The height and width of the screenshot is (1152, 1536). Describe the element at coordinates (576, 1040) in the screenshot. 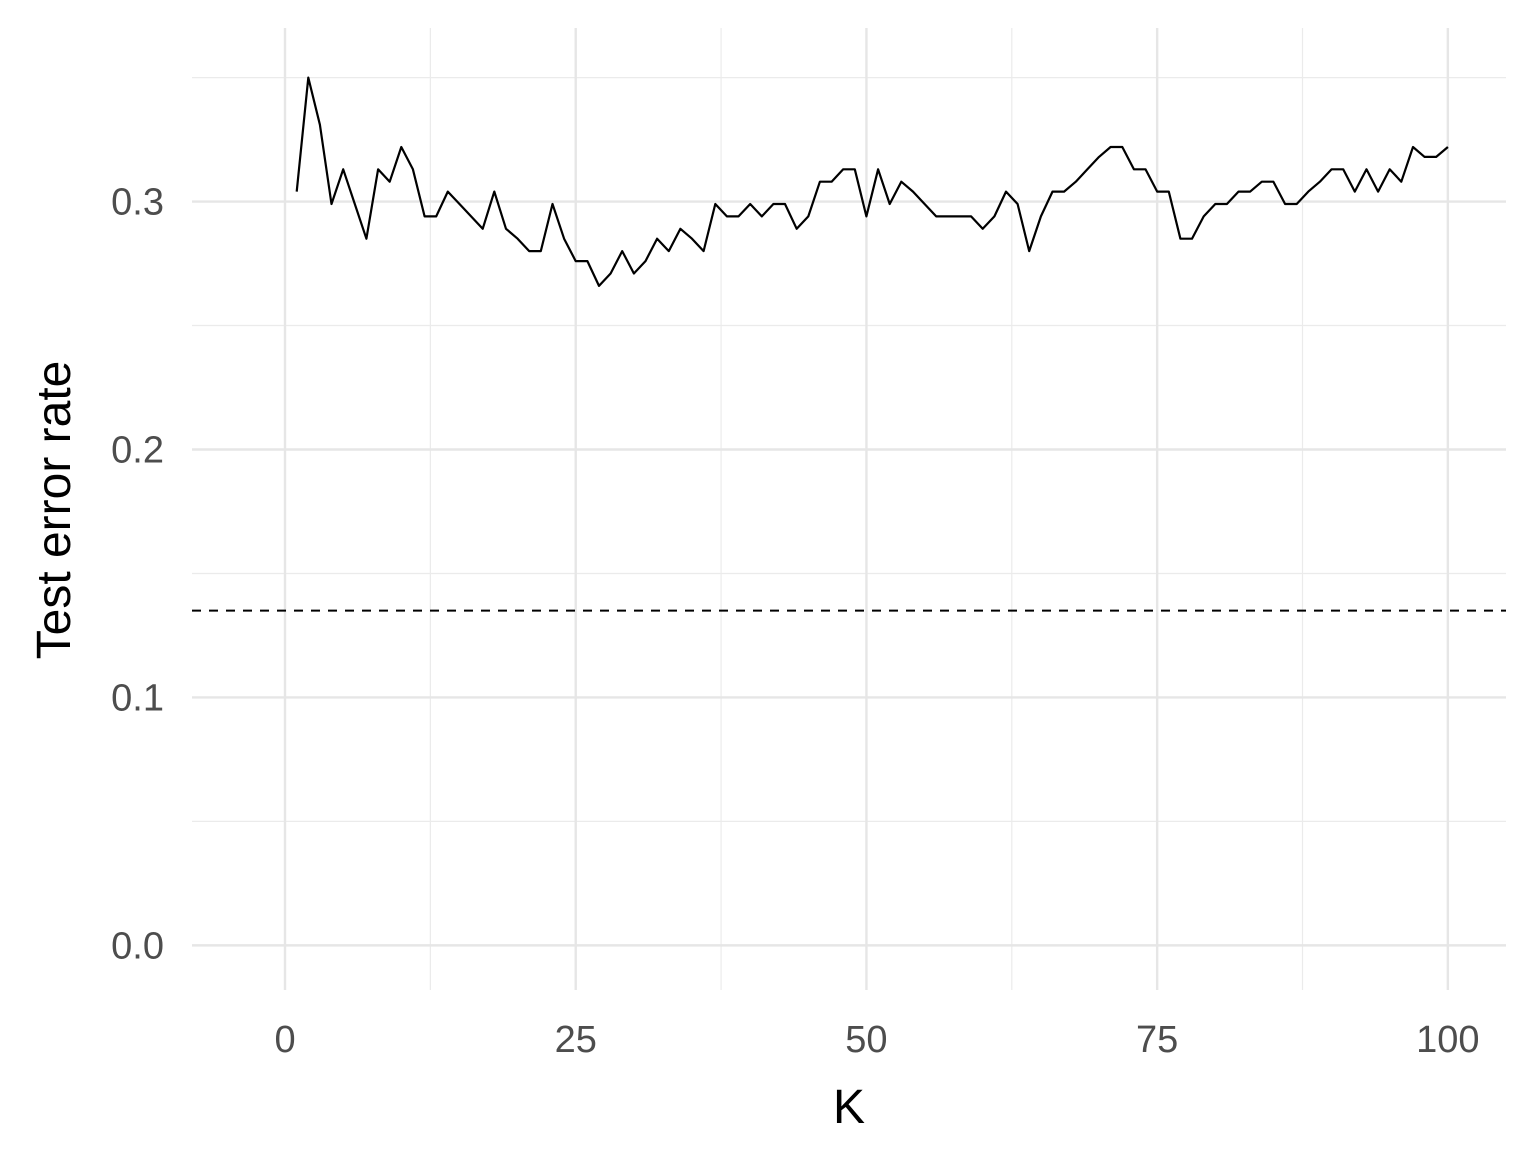

I see `x-tick-label: 25` at that location.